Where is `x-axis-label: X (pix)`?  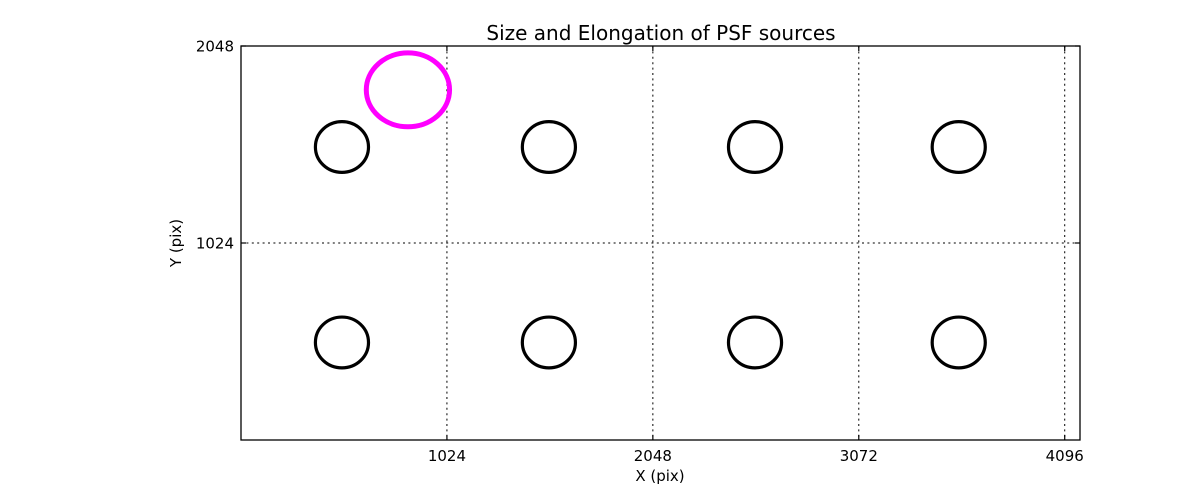
x-axis-label: X (pix) is located at coordinates (659, 476).